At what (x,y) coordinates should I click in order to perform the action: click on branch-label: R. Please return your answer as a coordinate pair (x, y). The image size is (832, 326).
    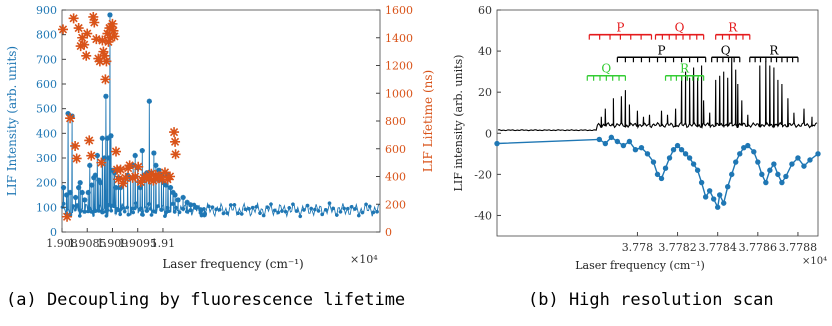
    Looking at the image, I should click on (685, 69).